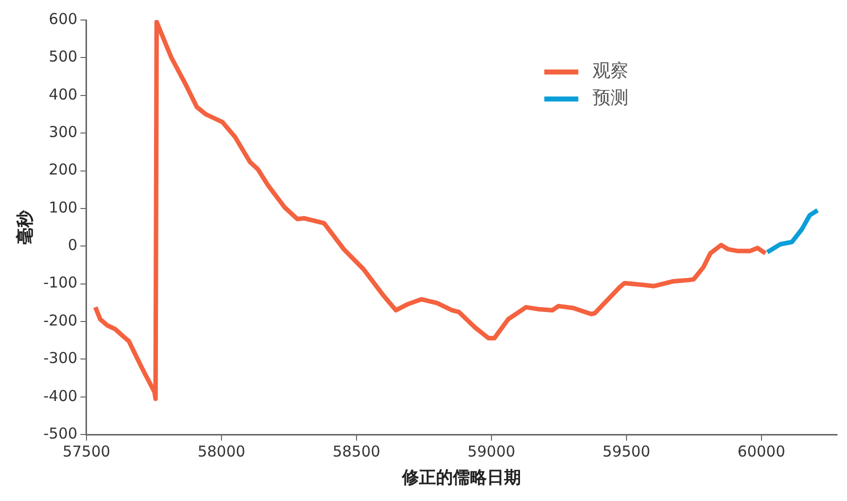  What do you see at coordinates (63, 19) in the screenshot?
I see `y-tick-label: 600` at bounding box center [63, 19].